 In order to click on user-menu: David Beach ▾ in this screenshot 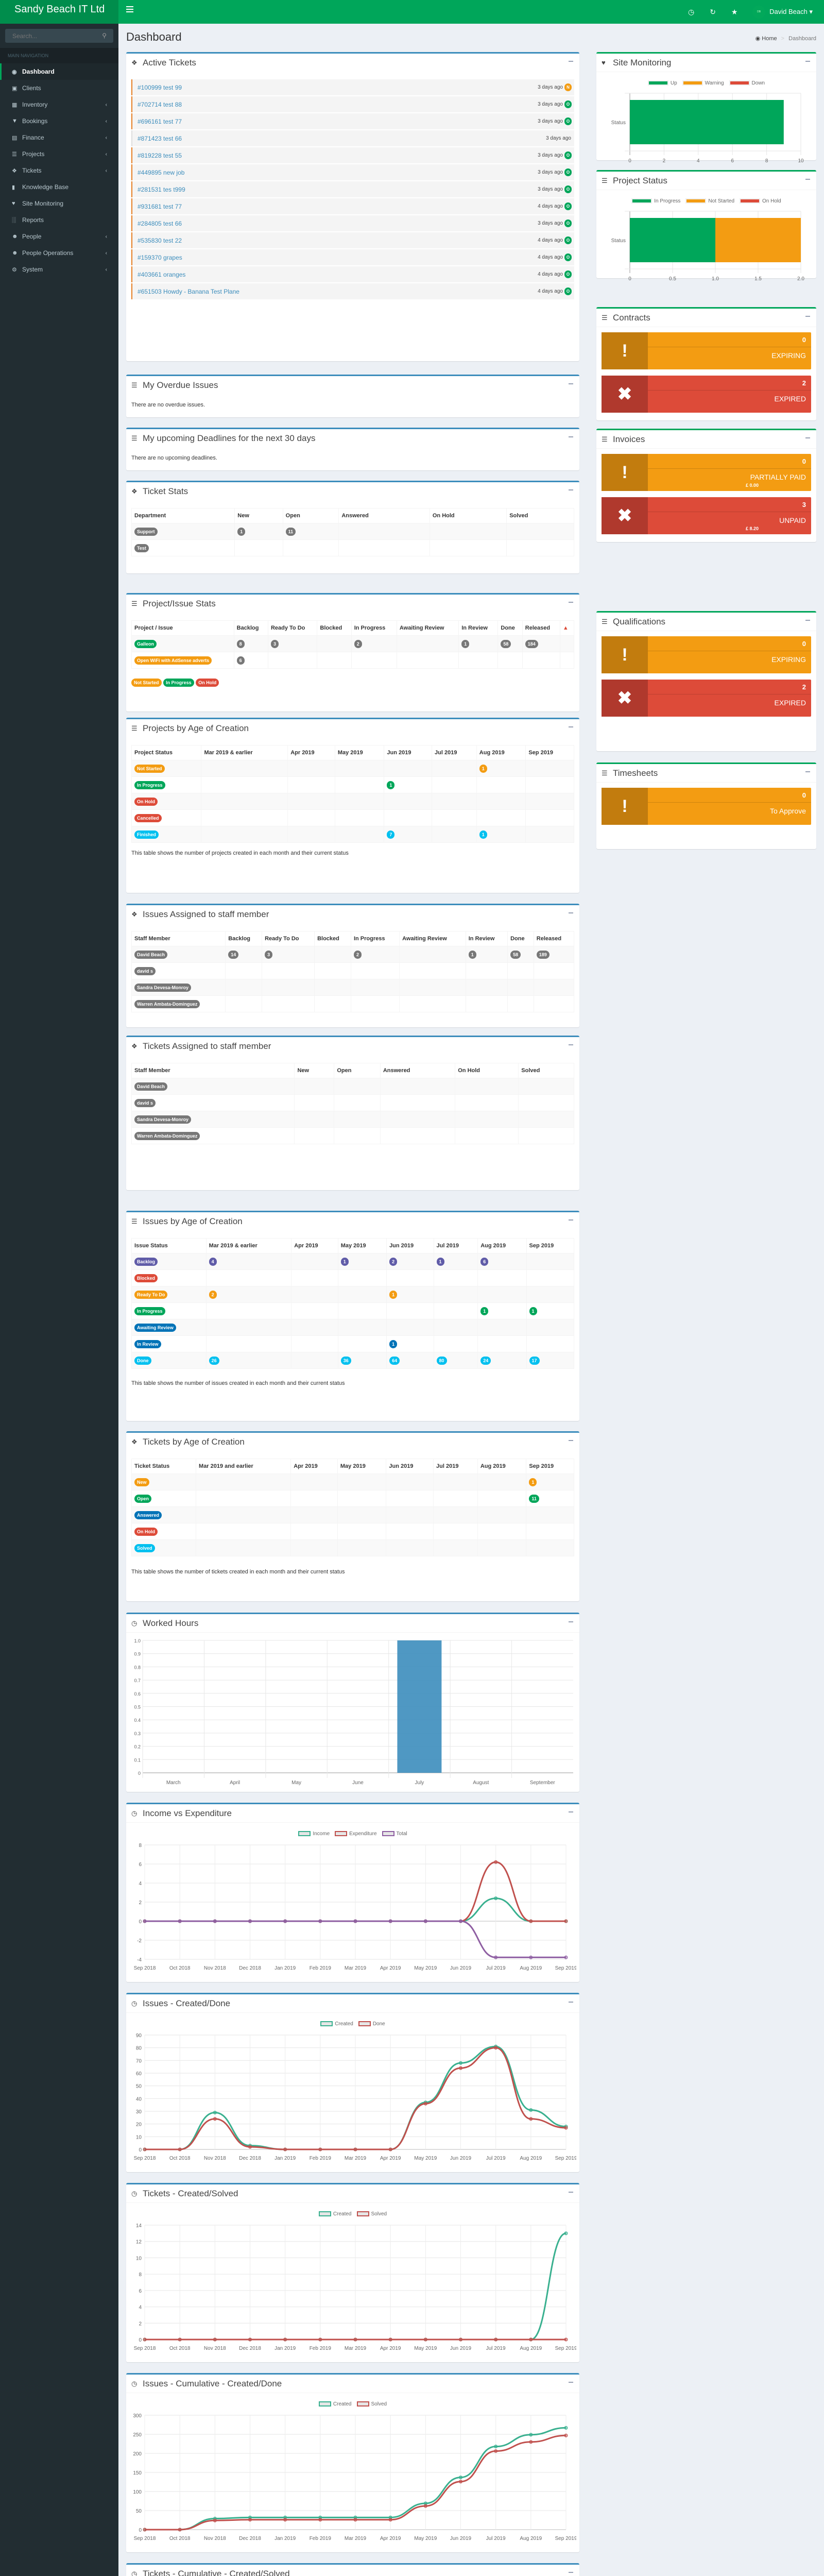, I will do `click(791, 11)`.